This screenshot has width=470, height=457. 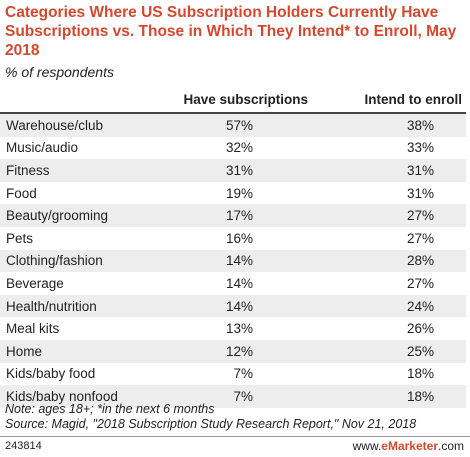 I want to click on note-text: Note: ages 18+; *in the next 6 months, so click(x=110, y=409).